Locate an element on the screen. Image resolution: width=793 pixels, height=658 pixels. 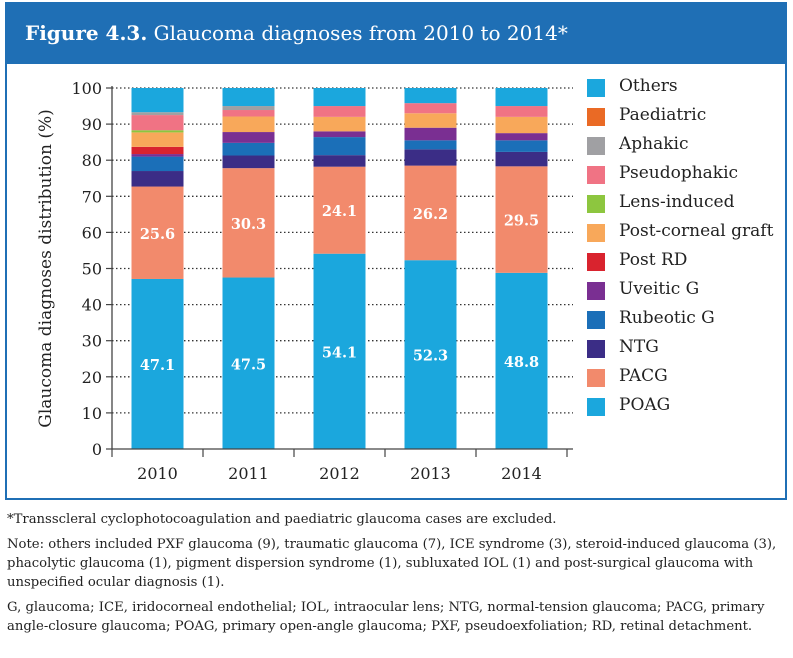
legend-label: Post-corneal graft is located at coordinates (696, 231).